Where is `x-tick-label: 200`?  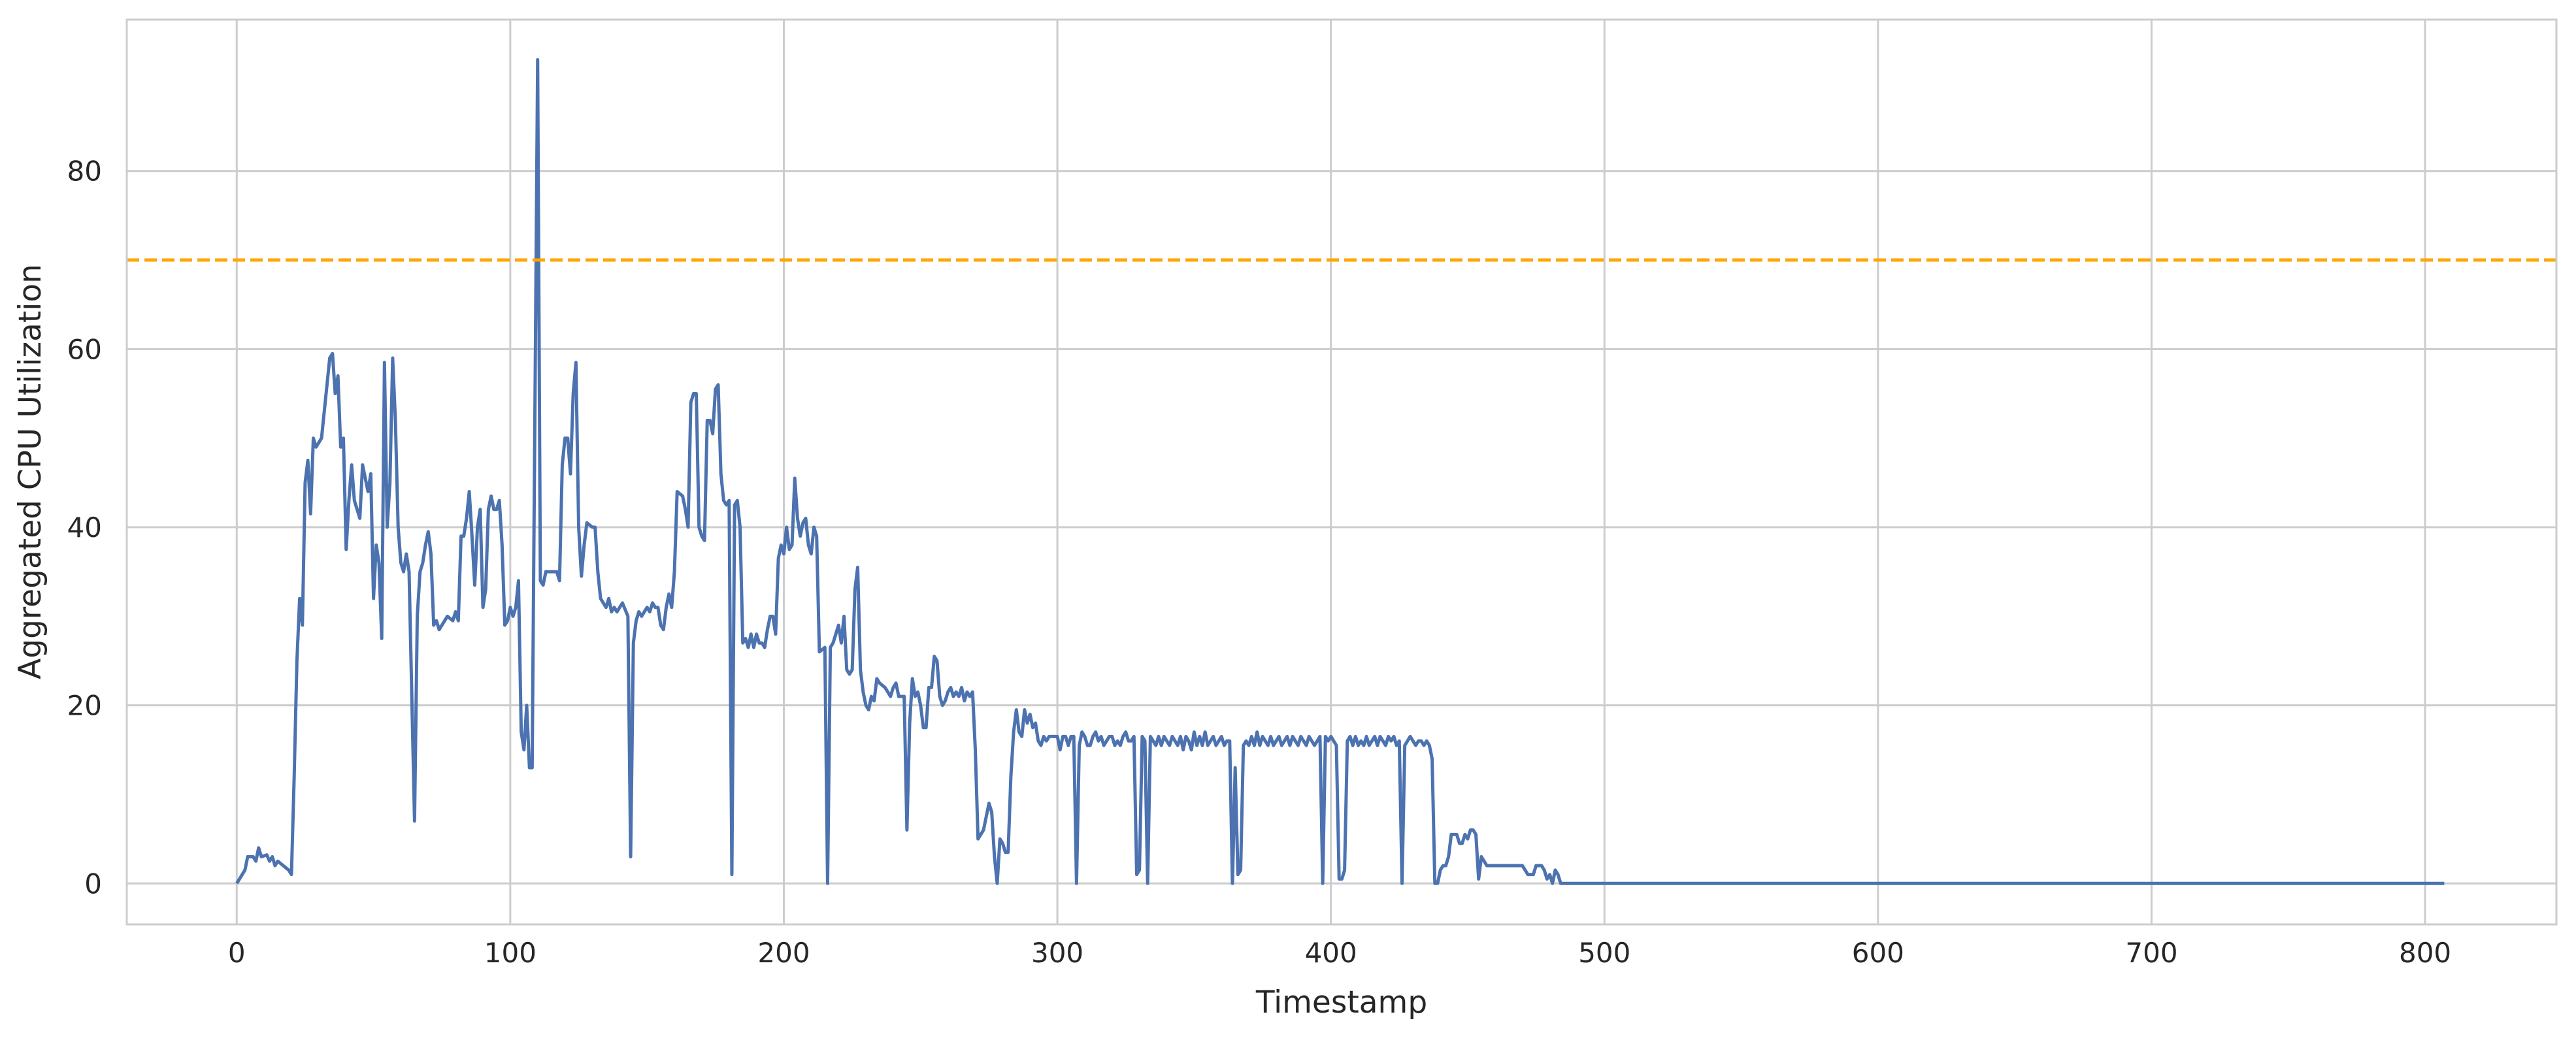 x-tick-label: 200 is located at coordinates (783, 953).